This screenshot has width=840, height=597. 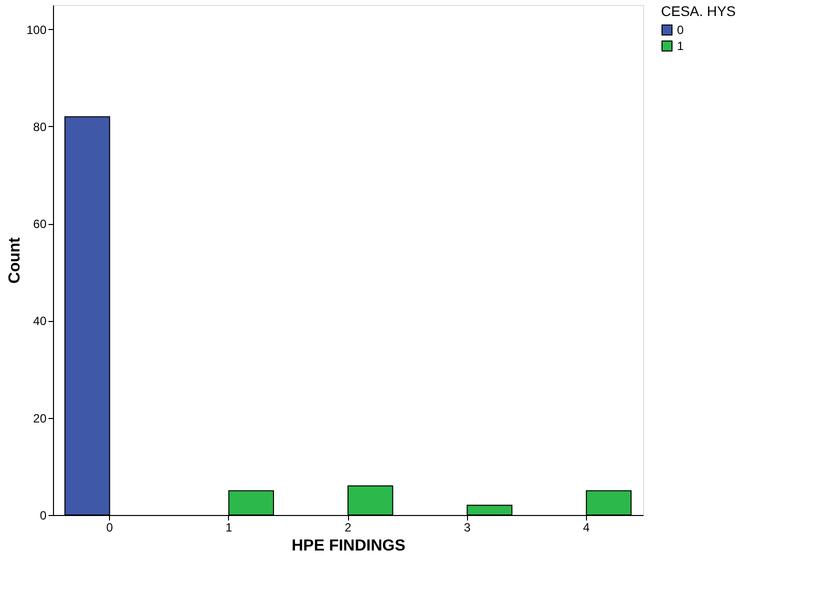 What do you see at coordinates (698, 11) in the screenshot?
I see `legend-title: CESA. HYS` at bounding box center [698, 11].